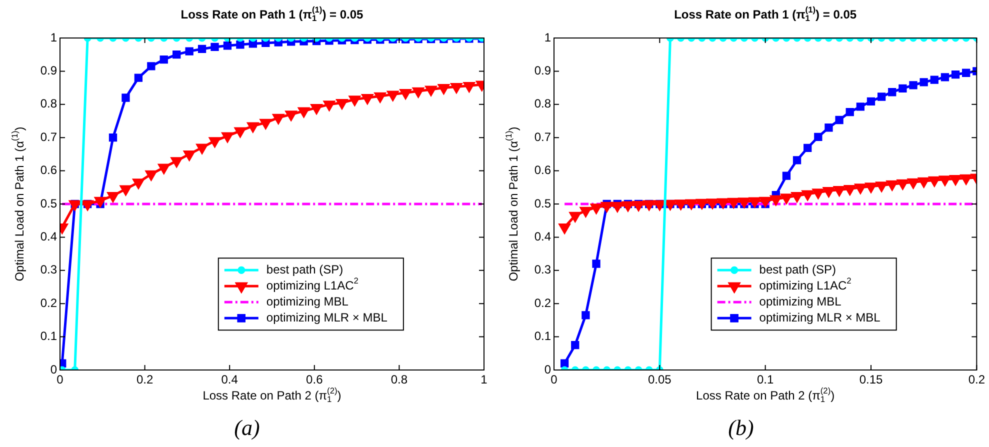  I want to click on text: (b), so click(741, 428).